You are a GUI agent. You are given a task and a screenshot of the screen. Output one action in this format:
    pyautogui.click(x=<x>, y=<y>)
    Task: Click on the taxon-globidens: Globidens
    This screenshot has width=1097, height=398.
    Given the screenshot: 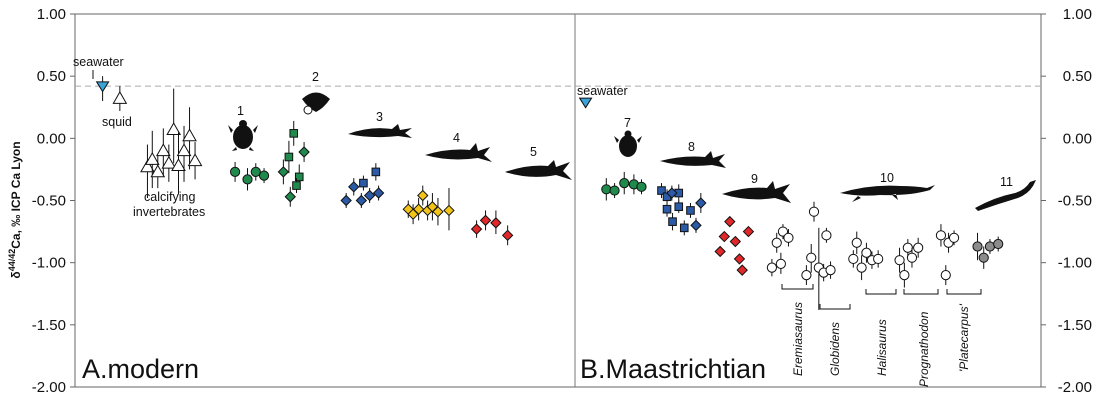 What is the action you would take?
    pyautogui.click(x=835, y=349)
    